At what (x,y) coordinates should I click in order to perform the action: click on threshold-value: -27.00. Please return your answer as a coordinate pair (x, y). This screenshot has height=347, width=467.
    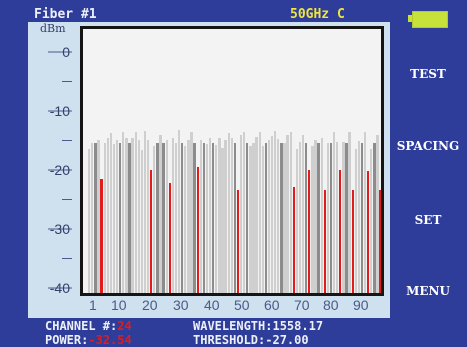
    Looking at the image, I should click on (287, 340).